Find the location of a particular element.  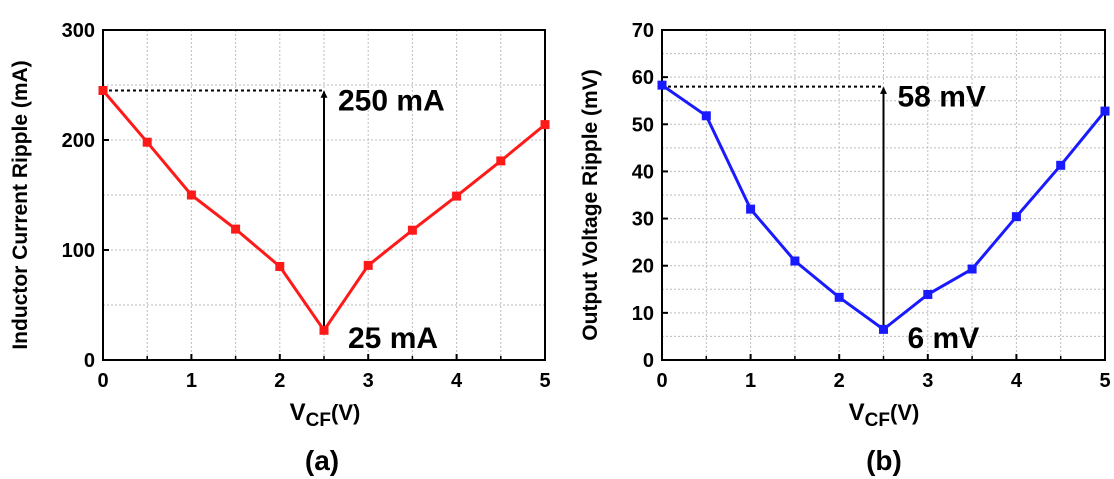

y-tick-label: 10 is located at coordinates (643, 314).